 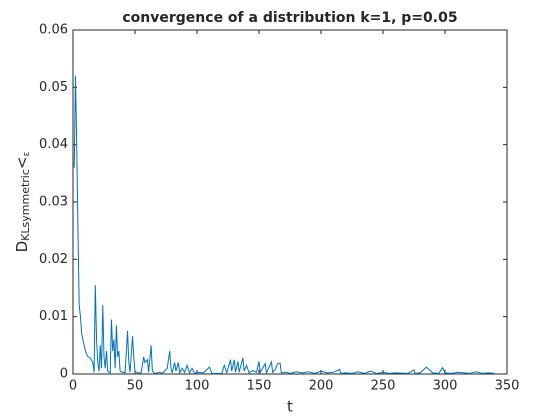 What do you see at coordinates (383, 386) in the screenshot?
I see `x-tick-label: 250` at bounding box center [383, 386].